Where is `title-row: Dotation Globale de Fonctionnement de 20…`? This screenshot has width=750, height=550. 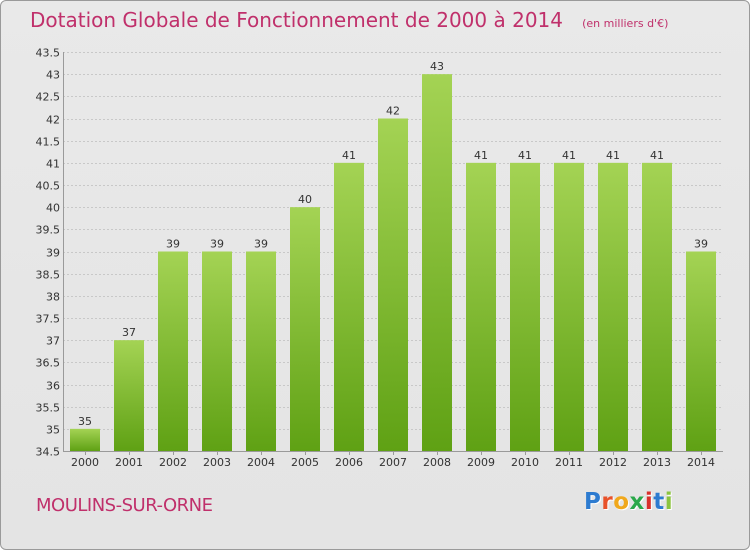
title-row: Dotation Globale de Fonctionnement de 20… is located at coordinates (349, 20).